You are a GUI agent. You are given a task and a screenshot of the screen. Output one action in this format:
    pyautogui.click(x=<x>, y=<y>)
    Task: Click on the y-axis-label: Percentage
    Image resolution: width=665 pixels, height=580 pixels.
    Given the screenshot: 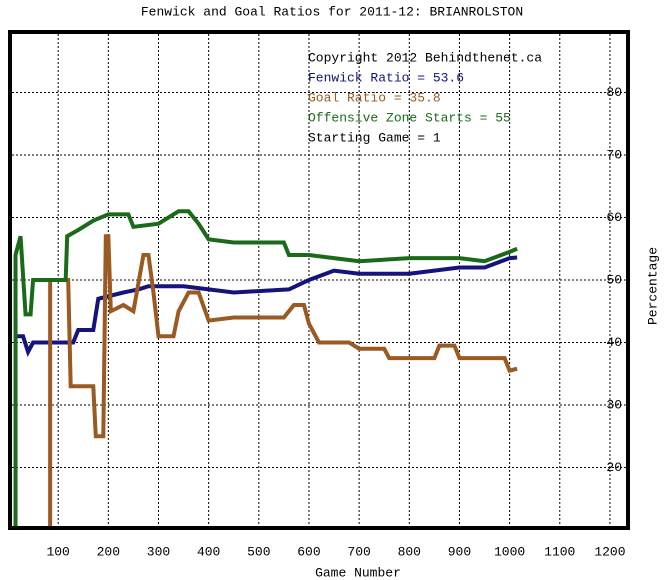 What is the action you would take?
    pyautogui.click(x=652, y=286)
    